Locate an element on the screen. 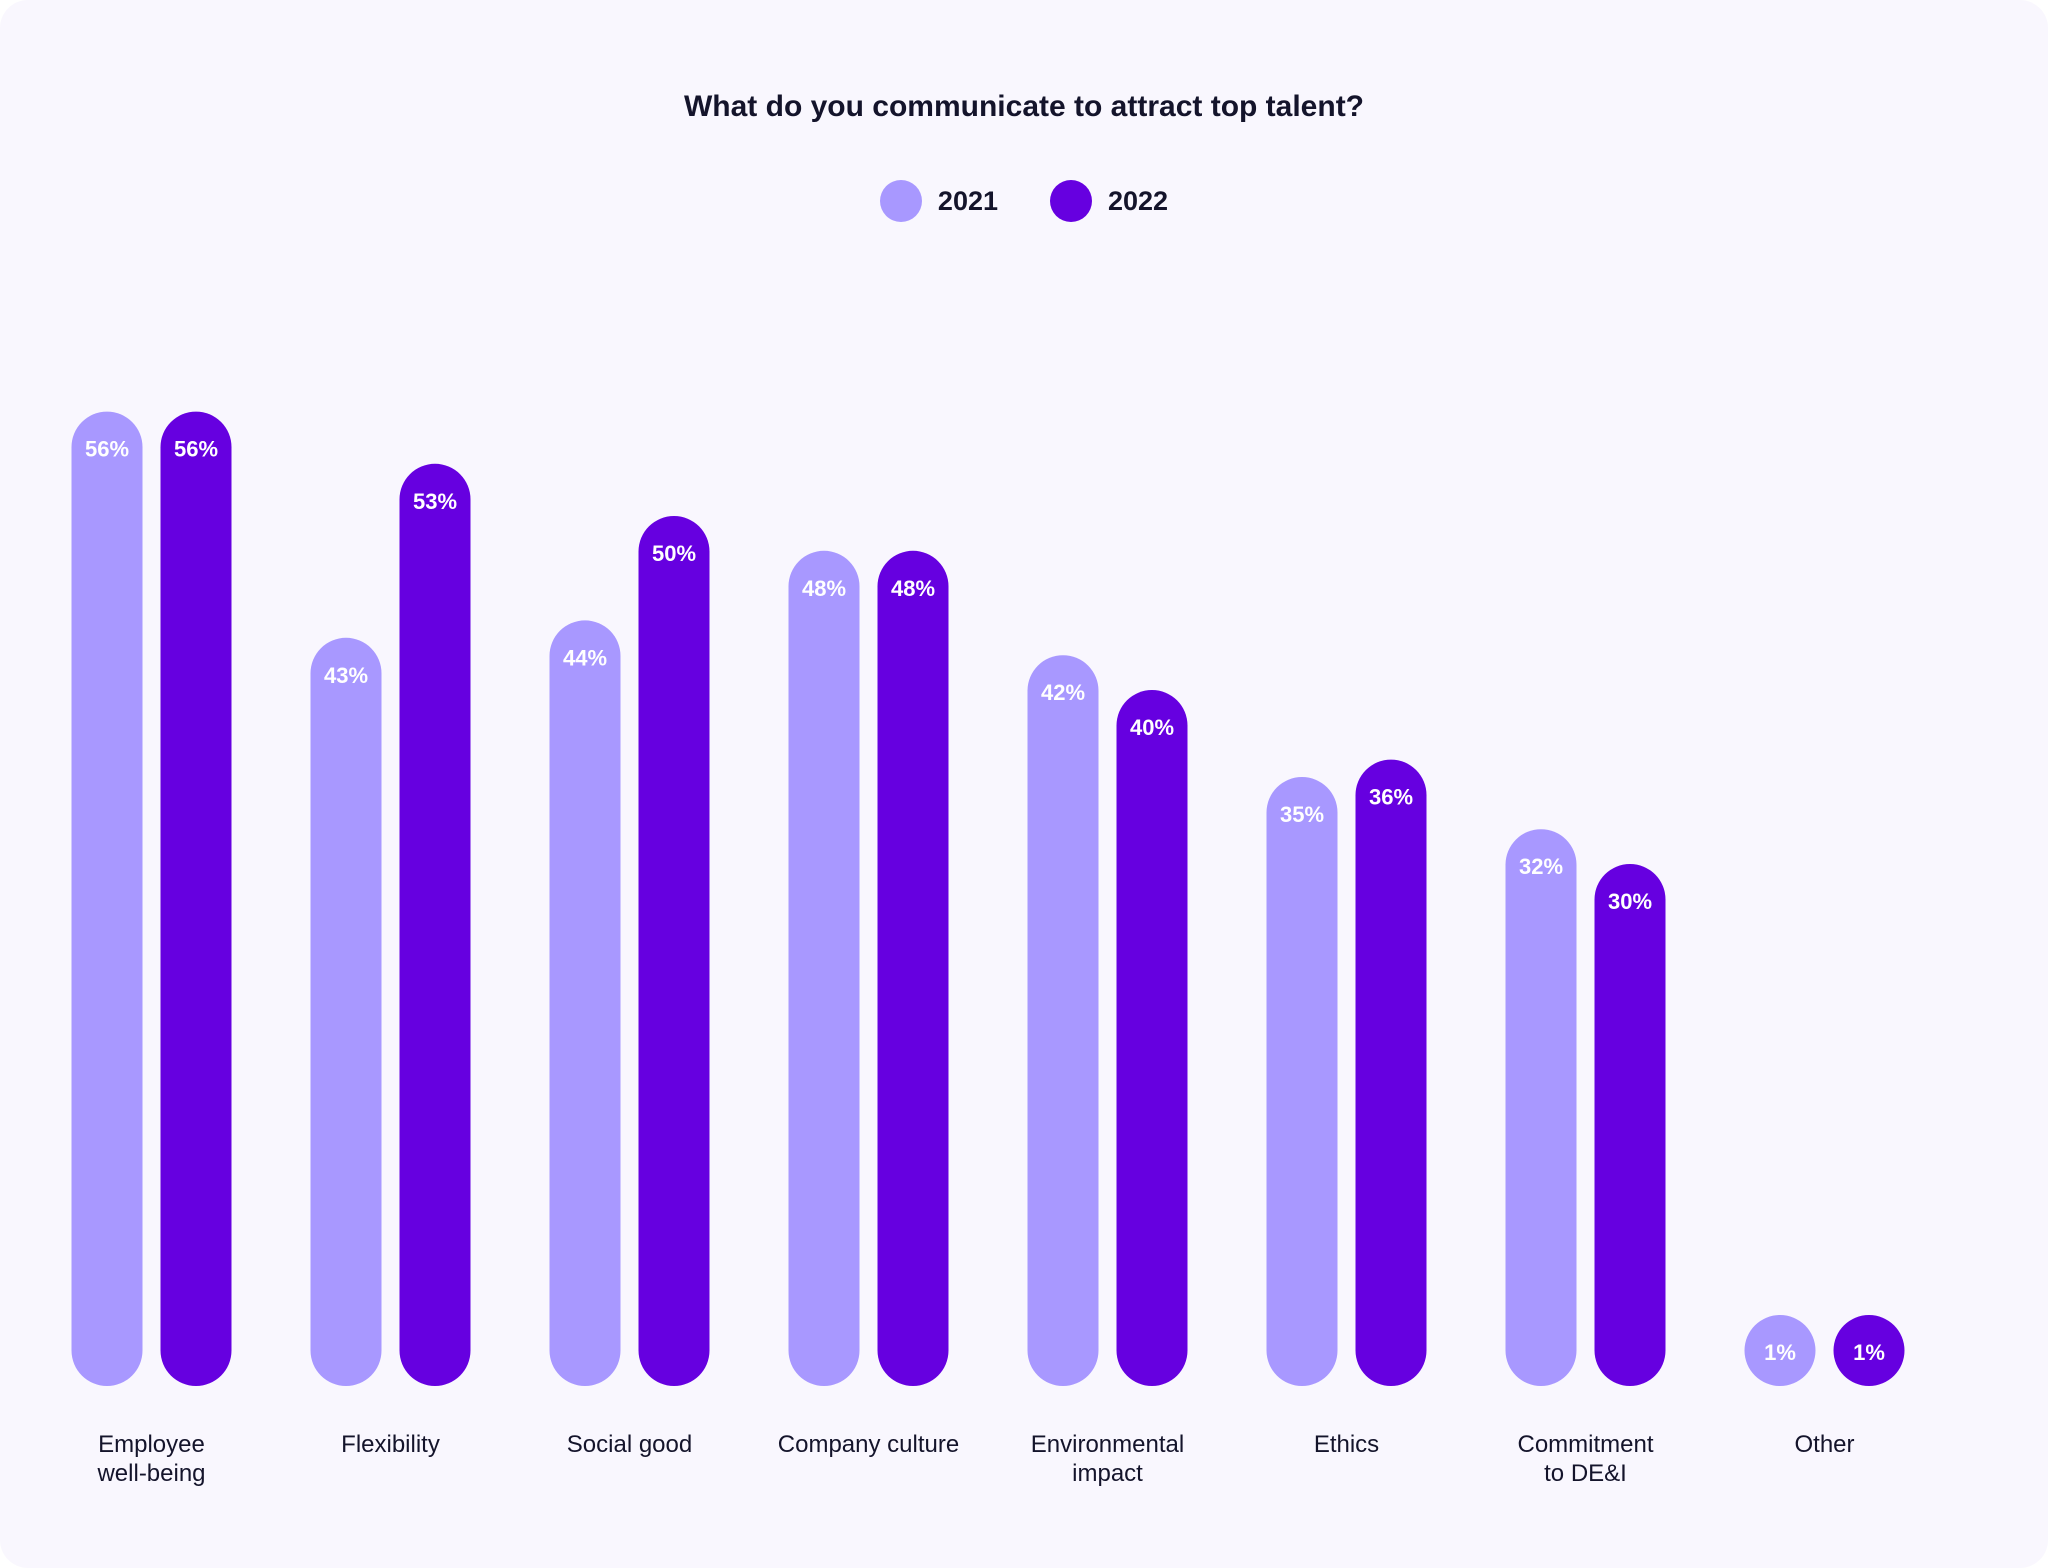  data-label-2022-5: 36% is located at coordinates (1391, 797).